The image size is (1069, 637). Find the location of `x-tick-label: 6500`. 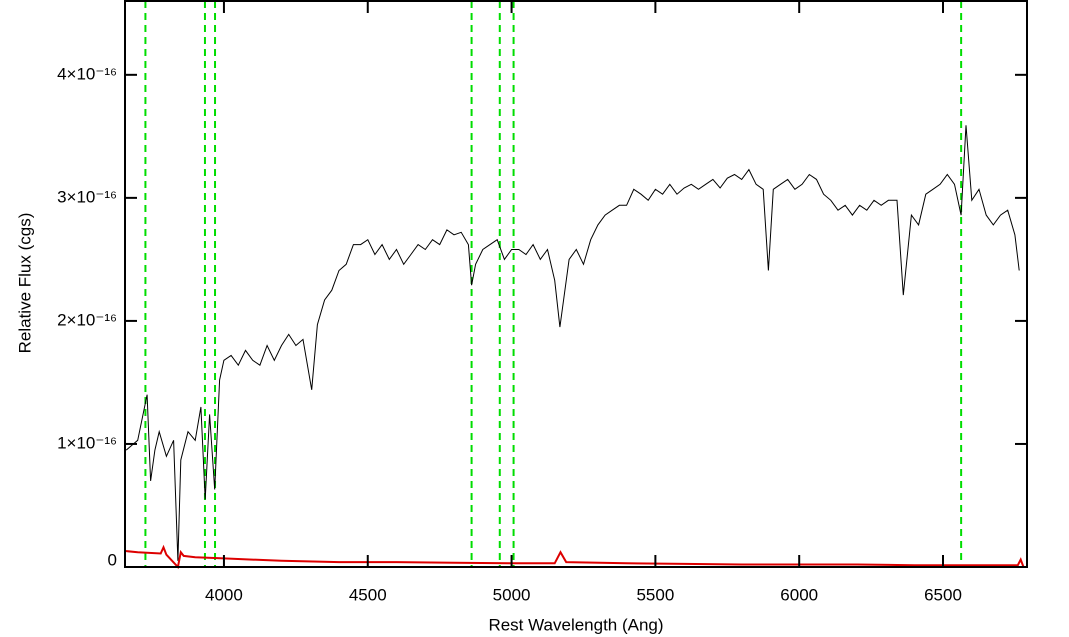

x-tick-label: 6500 is located at coordinates (943, 594).